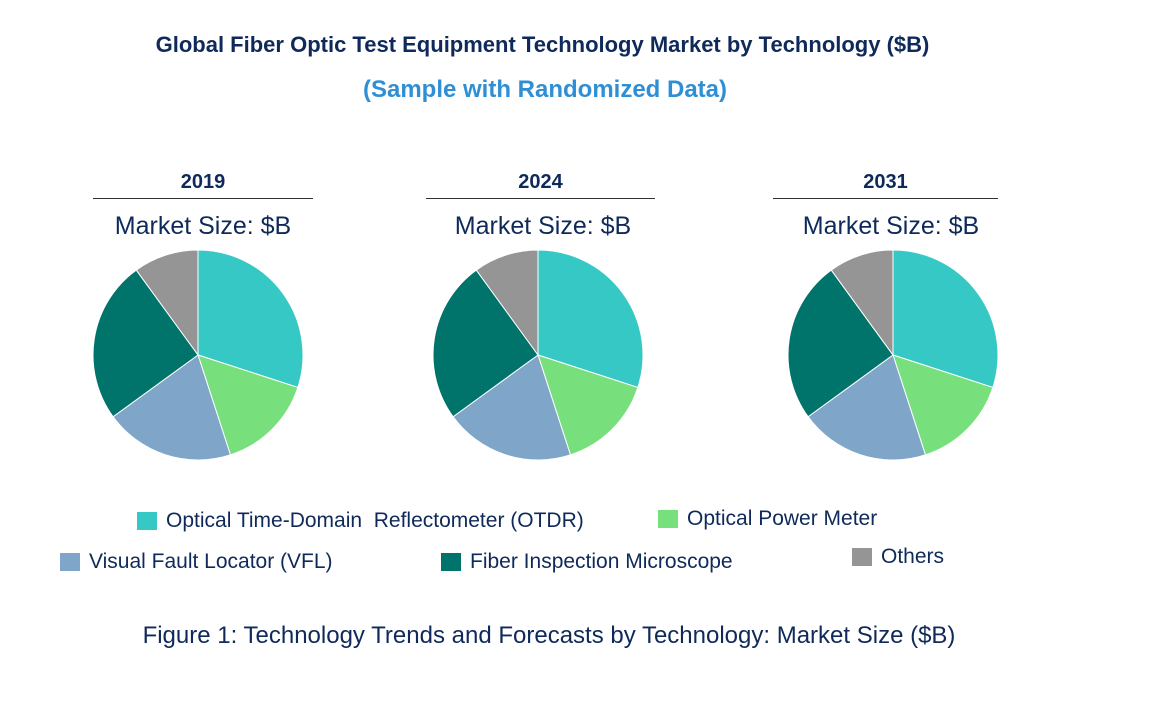 This screenshot has width=1170, height=711. Describe the element at coordinates (545, 89) in the screenshot. I see `chart-subtitle: (Sample with Randomized Data)` at that location.